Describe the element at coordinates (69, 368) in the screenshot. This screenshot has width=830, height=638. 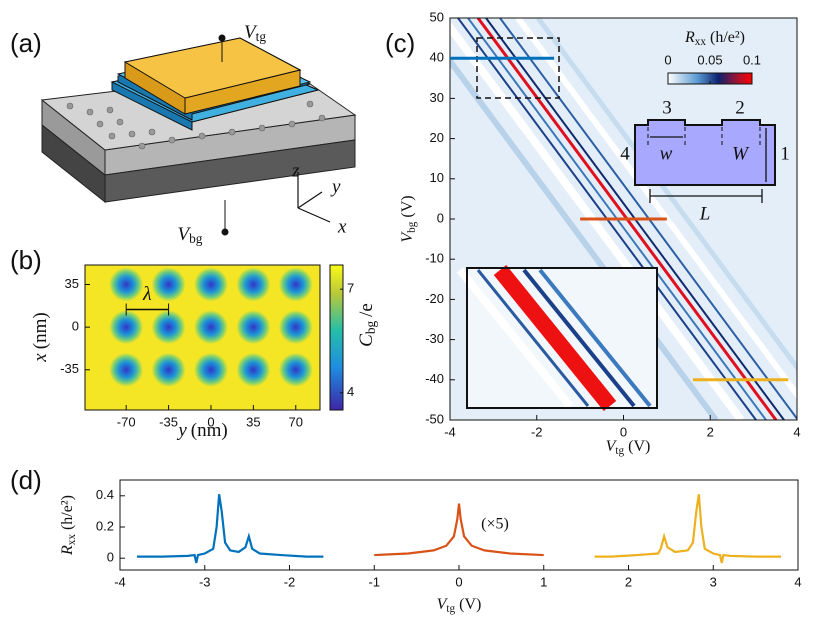
I see `y-tick-label: -35` at that location.